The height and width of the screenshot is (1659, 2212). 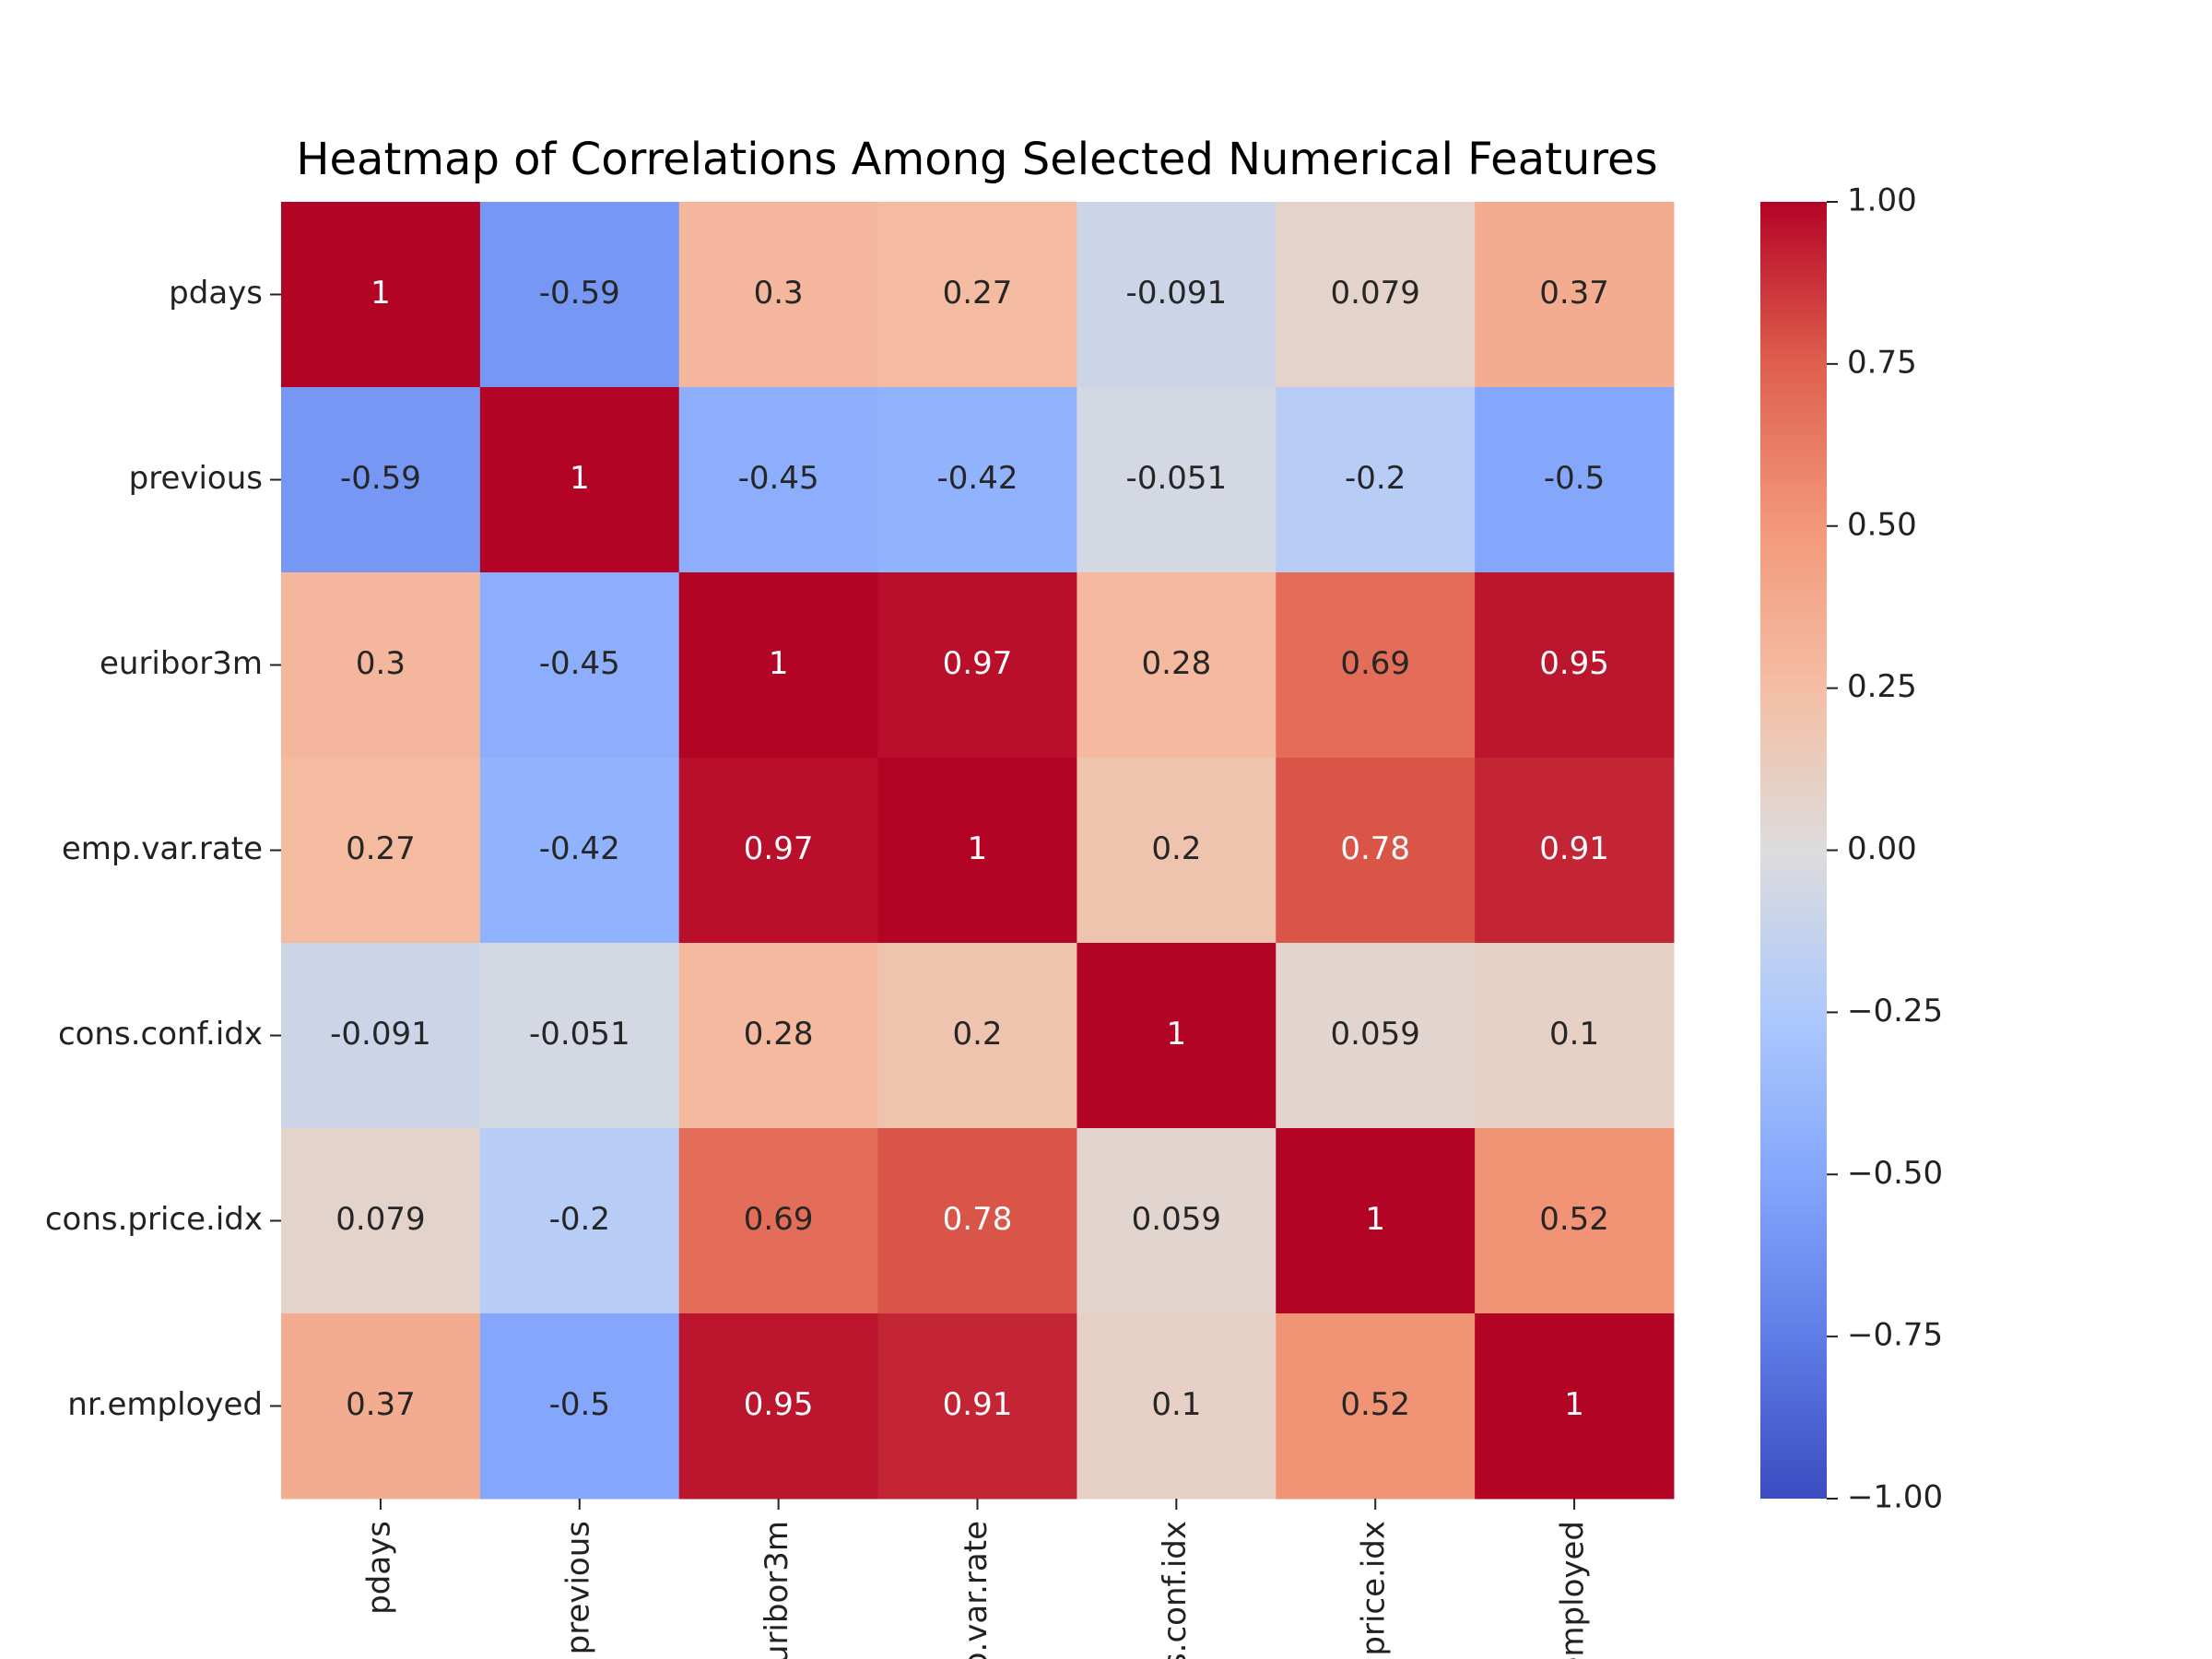 What do you see at coordinates (977, 478) in the screenshot?
I see `cell-label: -0.42` at bounding box center [977, 478].